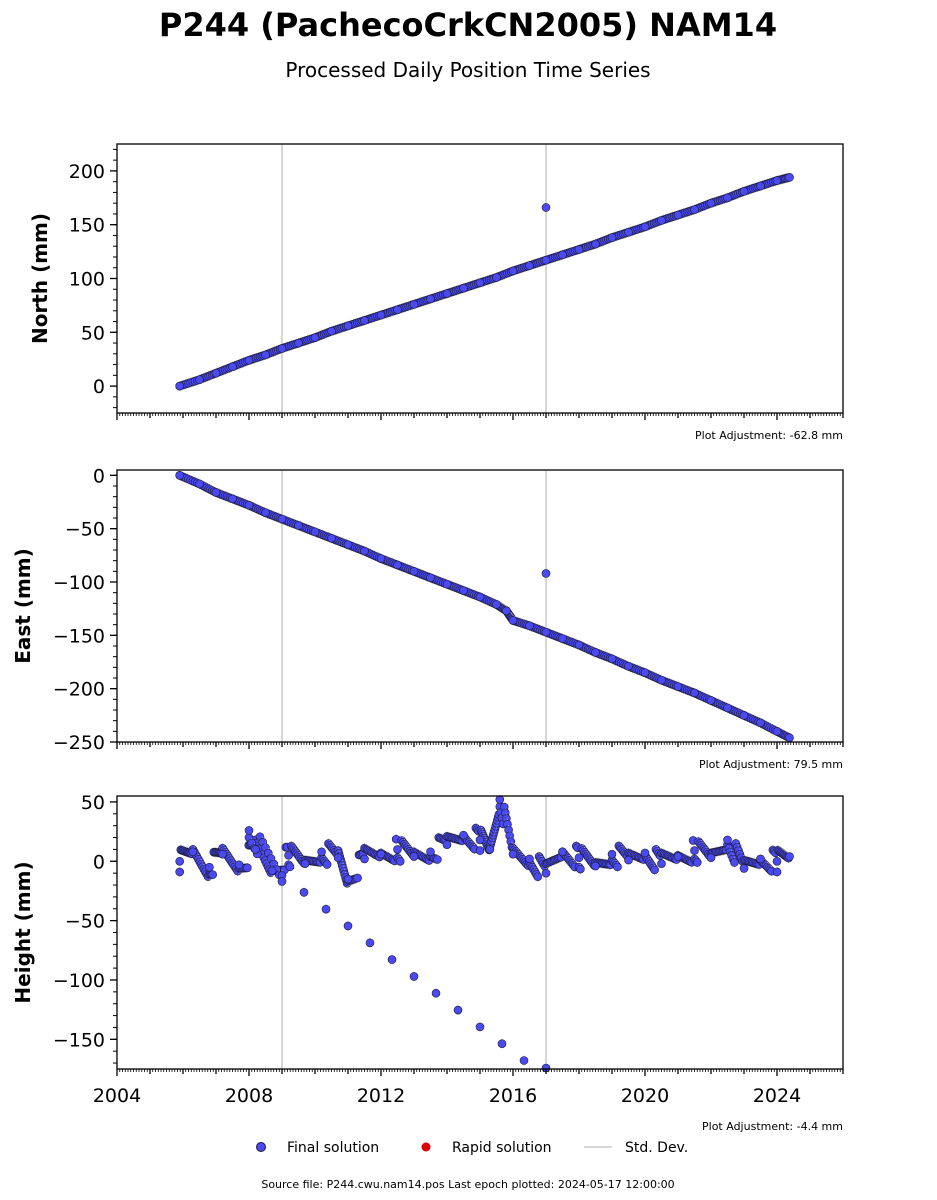 The image size is (937, 1200). I want to click on legend-final-label: Final solution, so click(333, 1148).